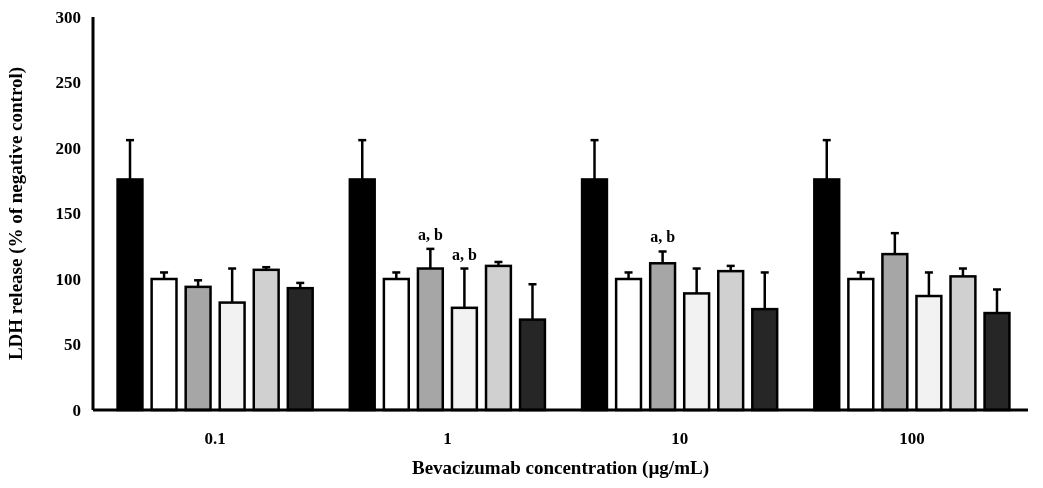 This screenshot has width=1043, height=488. Describe the element at coordinates (76, 410) in the screenshot. I see `y-tick-label: 0` at that location.